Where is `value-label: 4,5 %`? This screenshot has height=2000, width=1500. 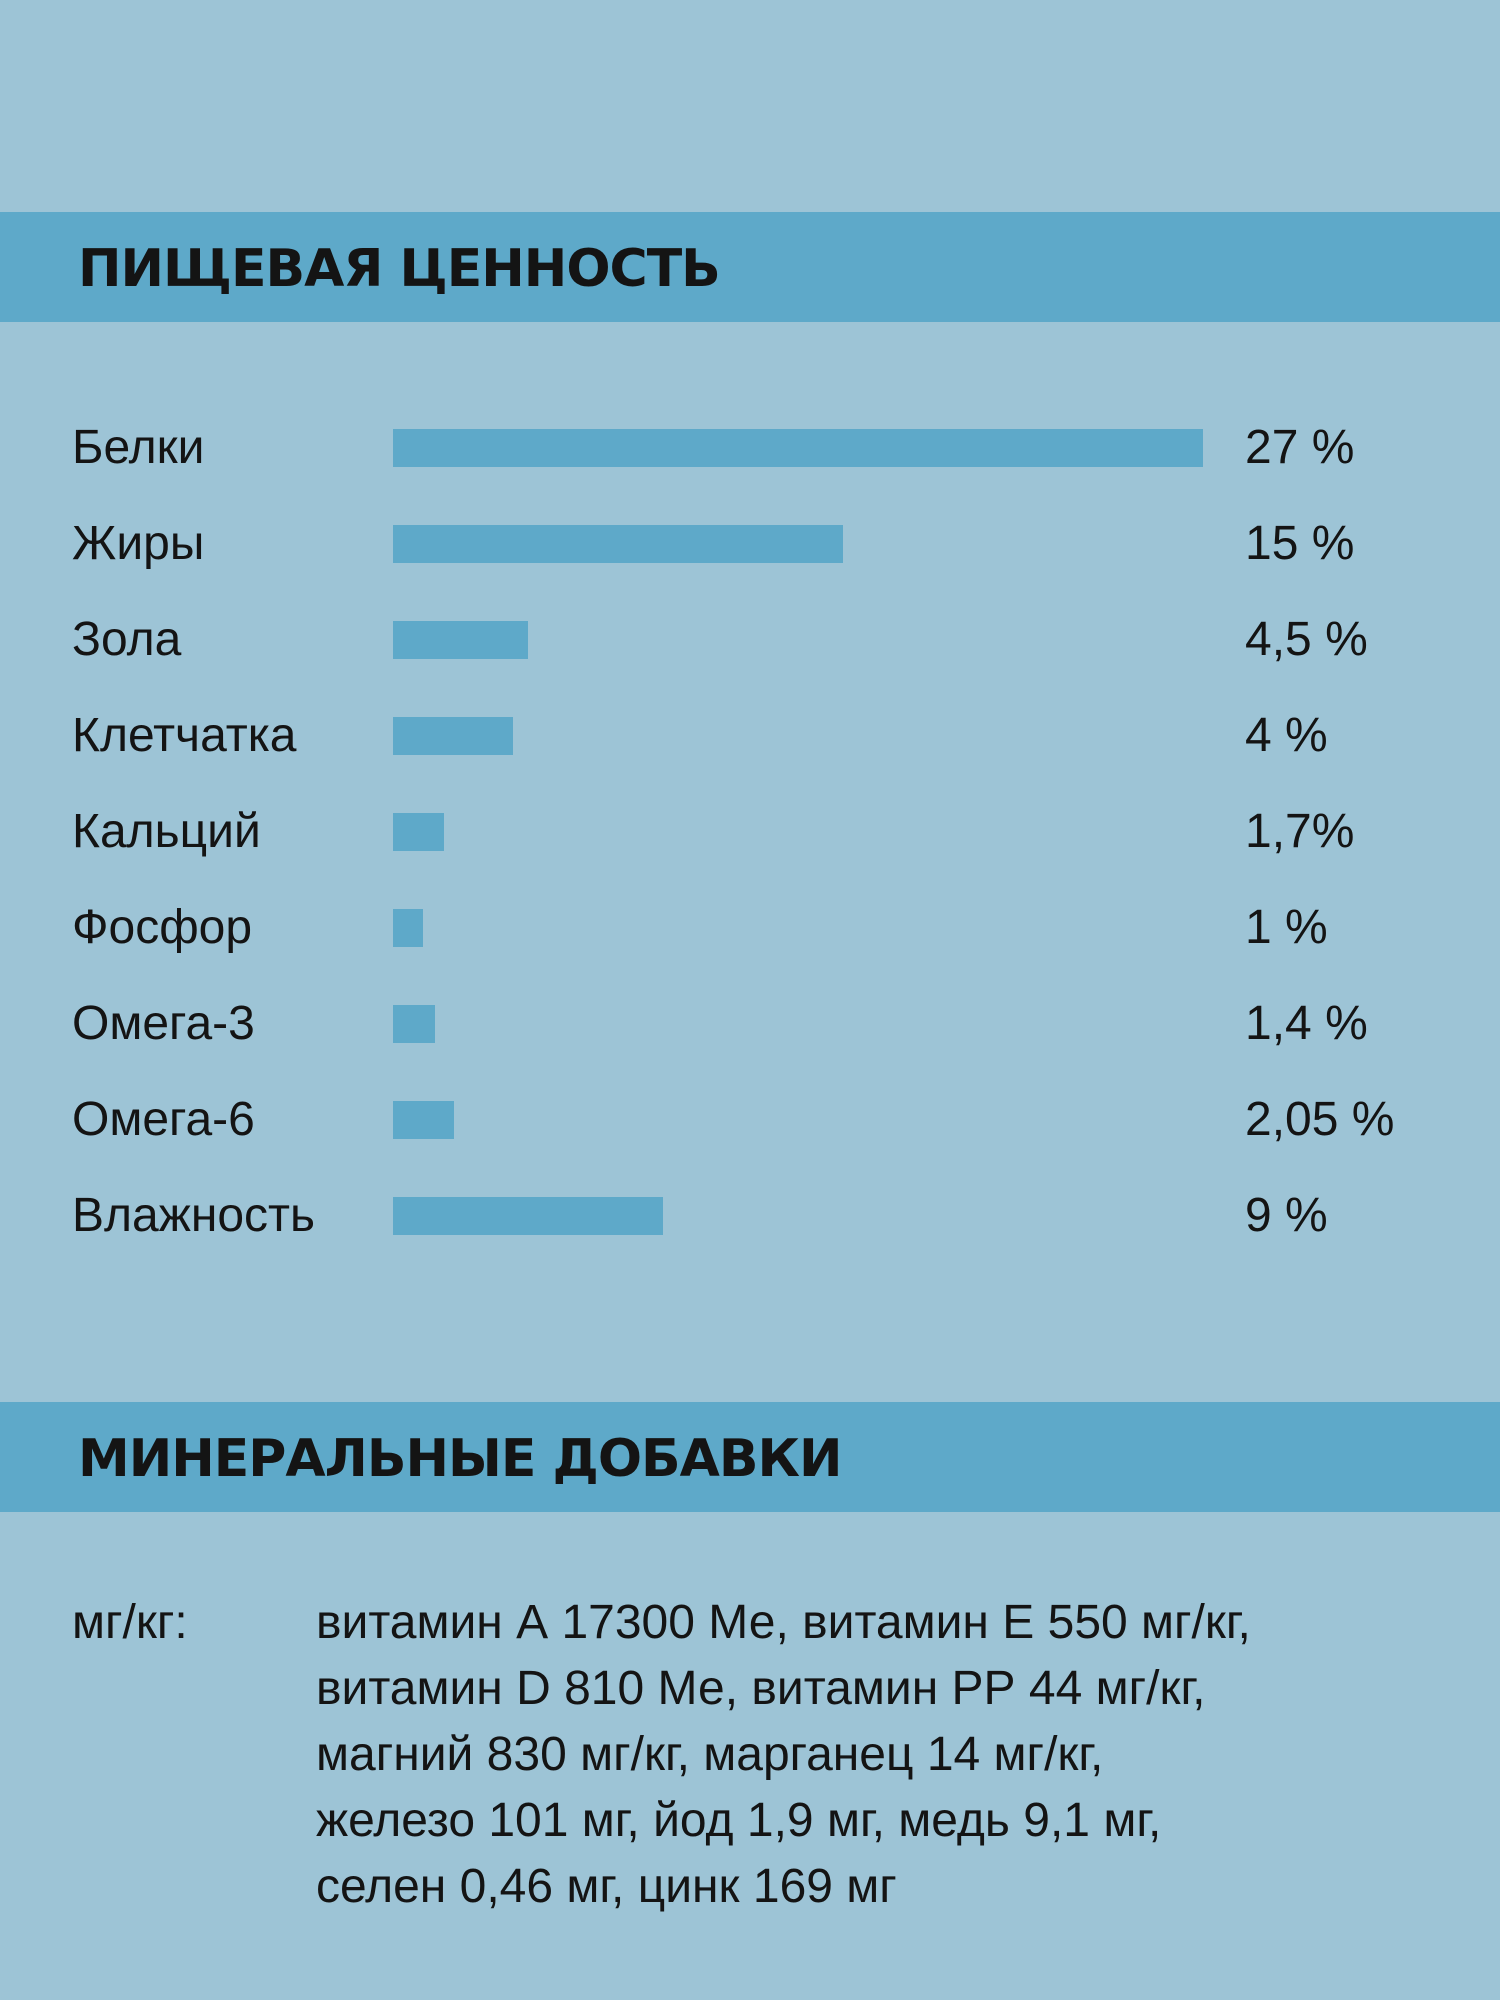
value-label: 4,5 % is located at coordinates (1306, 639).